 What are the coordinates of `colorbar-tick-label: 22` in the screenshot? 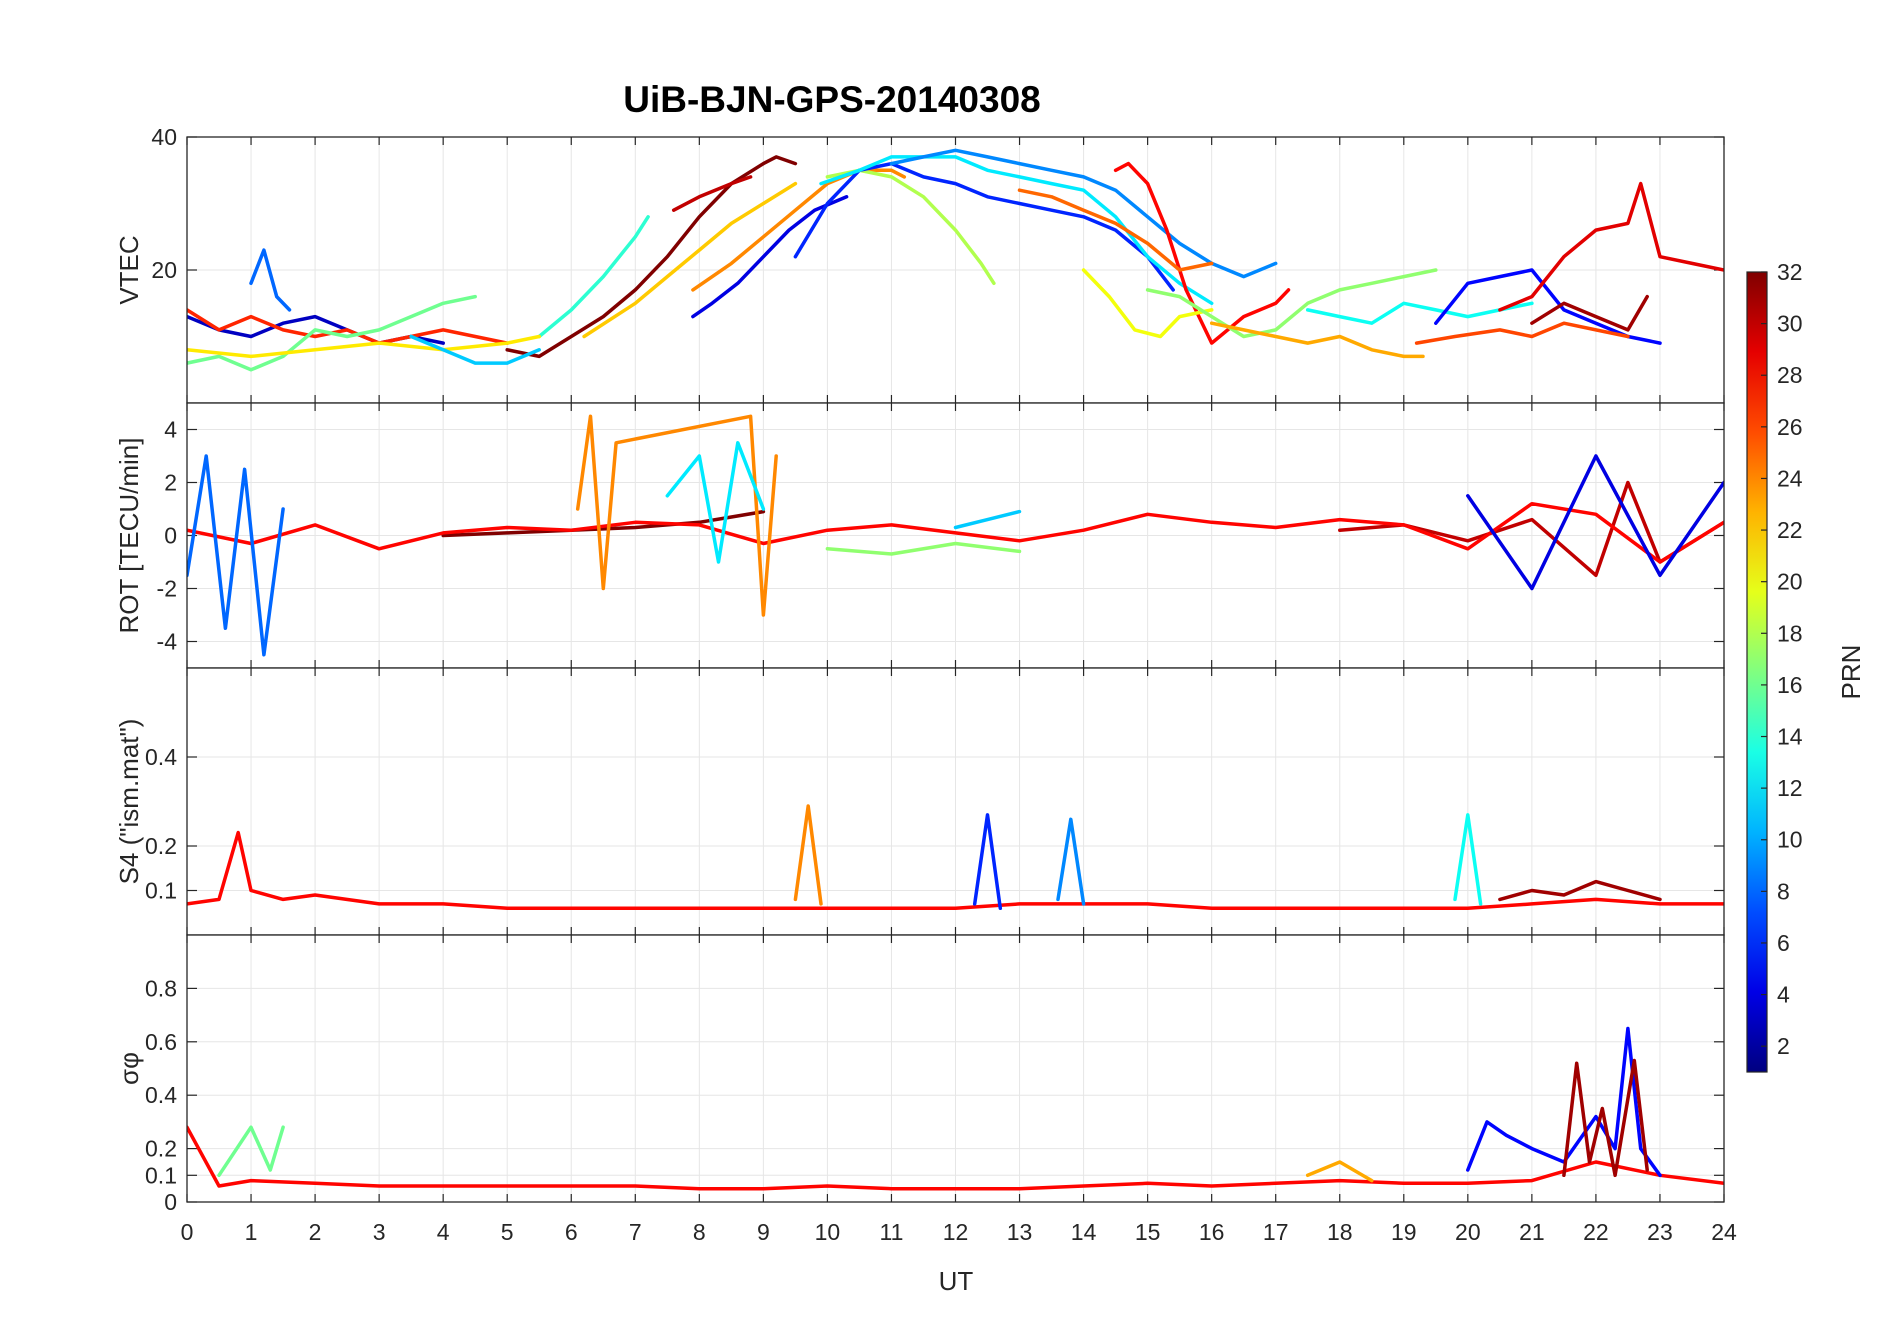 It's located at (1790, 530).